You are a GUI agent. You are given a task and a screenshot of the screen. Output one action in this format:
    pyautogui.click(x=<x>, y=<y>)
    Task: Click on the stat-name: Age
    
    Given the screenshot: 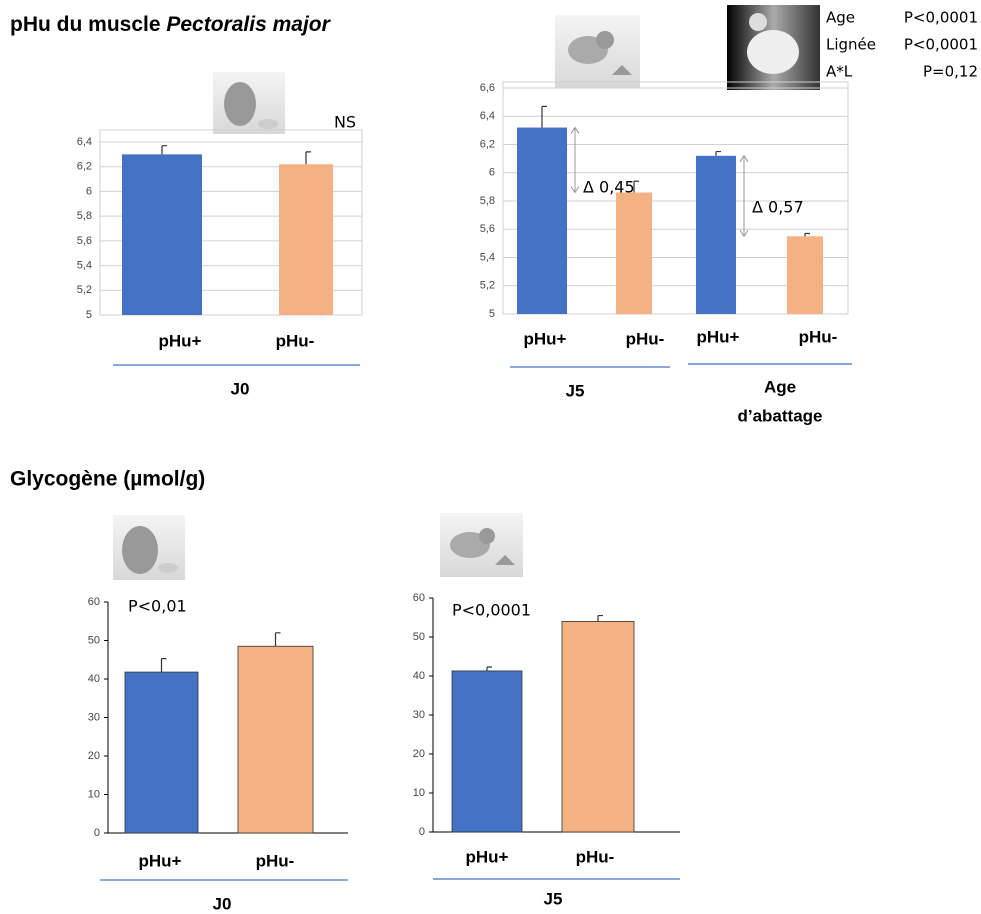 What is the action you would take?
    pyautogui.click(x=840, y=18)
    